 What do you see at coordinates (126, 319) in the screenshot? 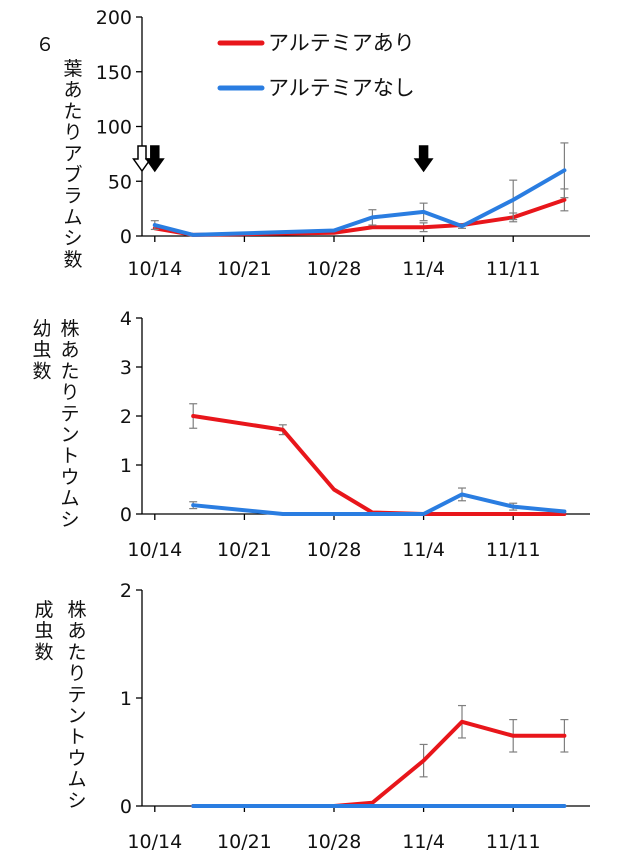
I see `y-tick-label: 4` at bounding box center [126, 319].